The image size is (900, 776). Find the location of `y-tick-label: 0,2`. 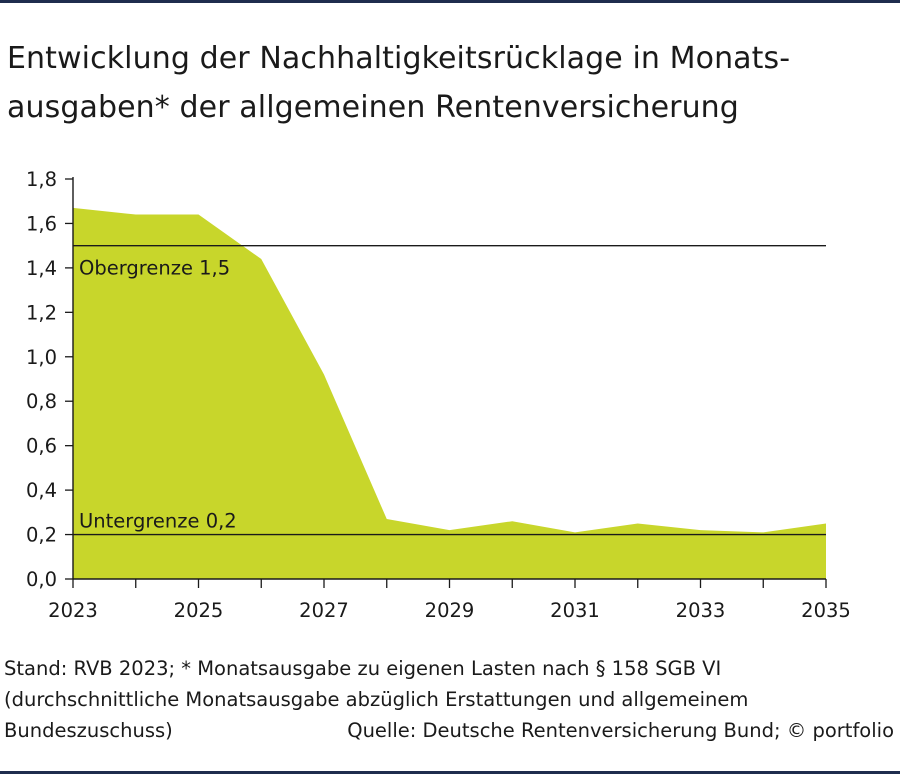

y-tick-label: 0,2 is located at coordinates (41, 535).